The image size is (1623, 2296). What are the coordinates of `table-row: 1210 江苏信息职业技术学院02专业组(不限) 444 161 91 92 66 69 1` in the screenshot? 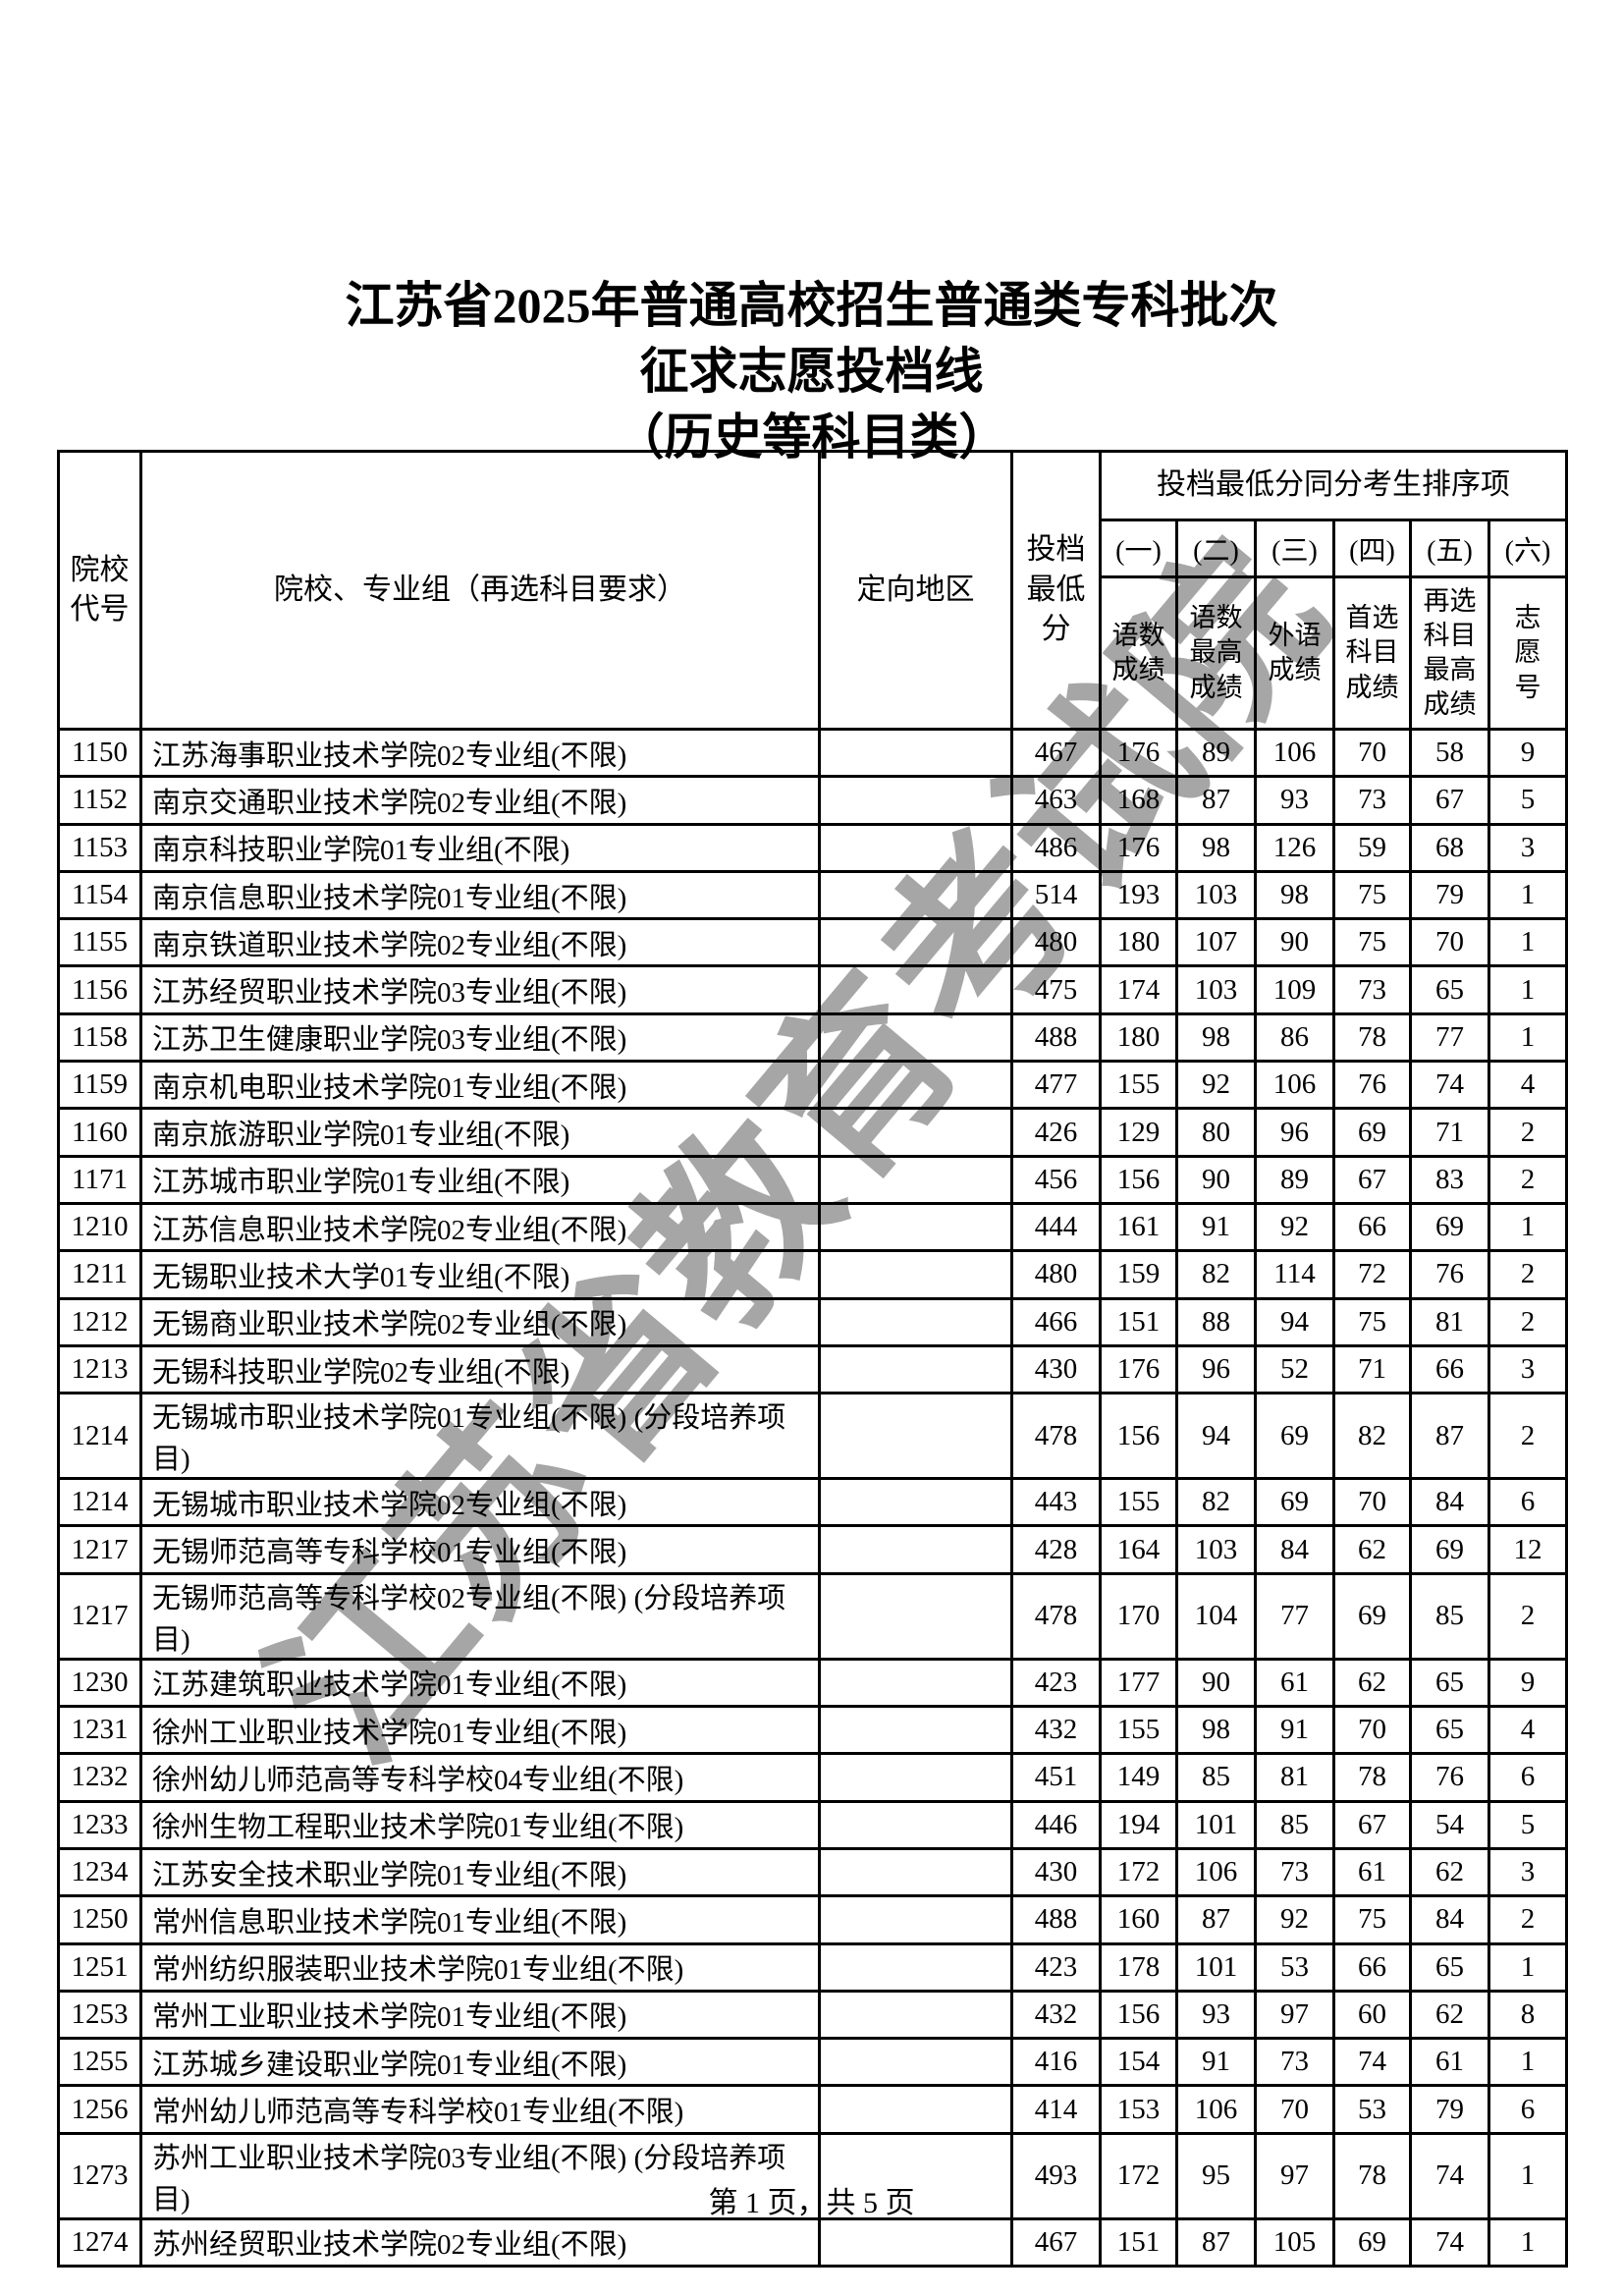 It's located at (812, 1227).